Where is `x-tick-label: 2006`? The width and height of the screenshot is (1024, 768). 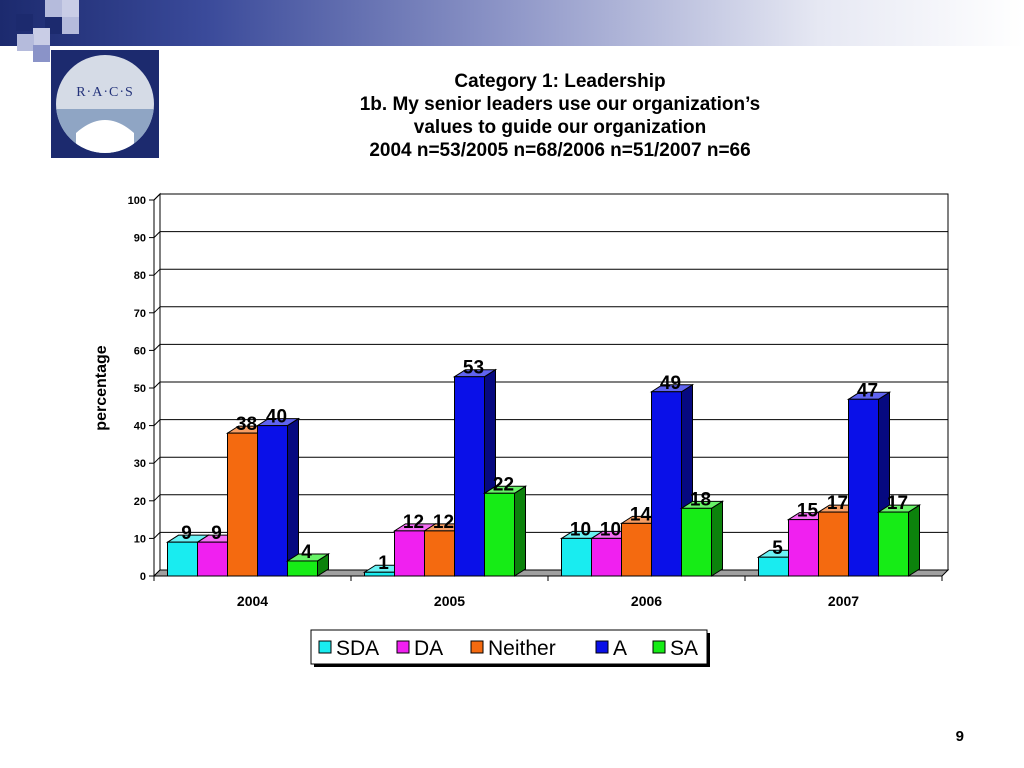 x-tick-label: 2006 is located at coordinates (646, 601).